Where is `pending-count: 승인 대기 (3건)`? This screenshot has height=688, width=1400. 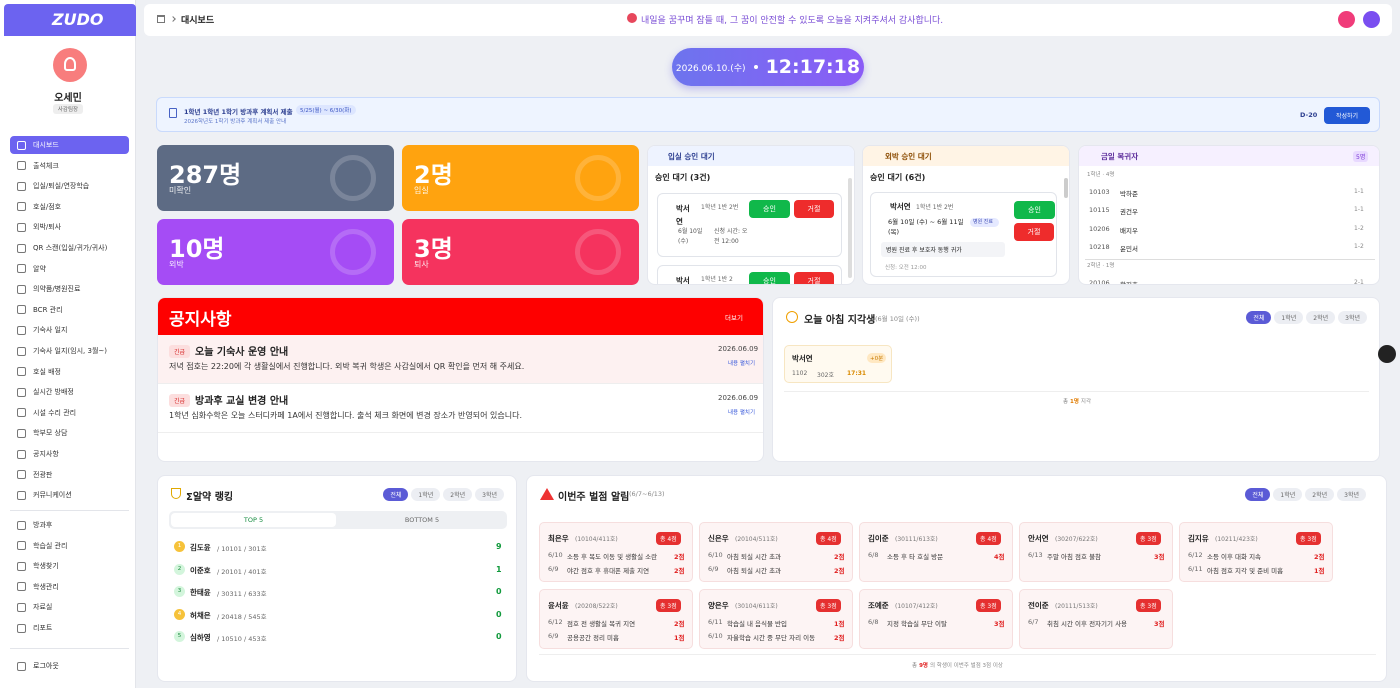
pending-count: 승인 대기 (3건) is located at coordinates (683, 177).